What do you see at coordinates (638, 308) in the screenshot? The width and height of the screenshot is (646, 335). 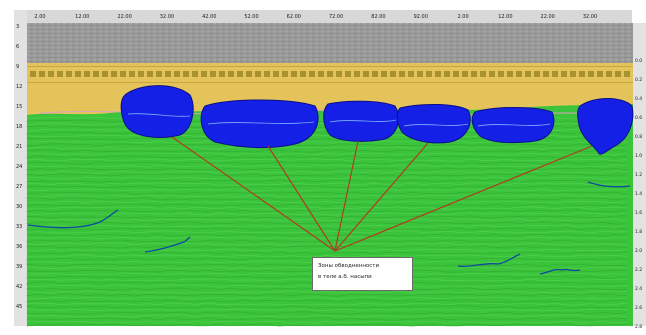 I see `right-tick-label: 2.6` at bounding box center [638, 308].